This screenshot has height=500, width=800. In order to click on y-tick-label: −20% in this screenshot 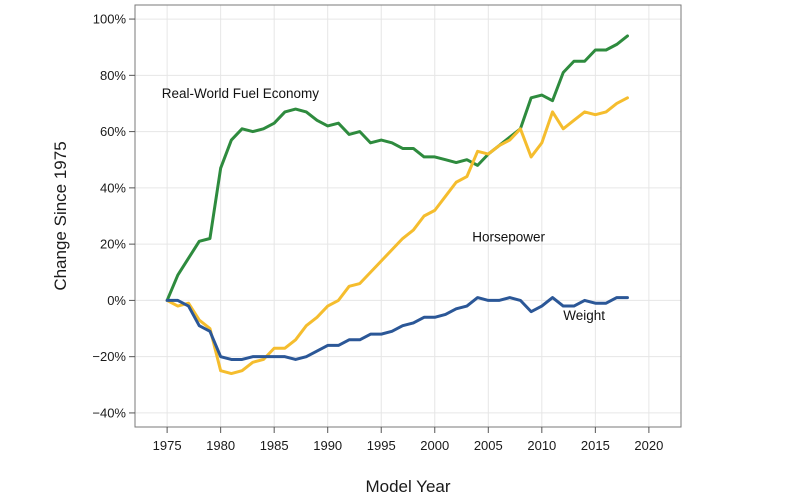, I will do `click(109, 356)`.